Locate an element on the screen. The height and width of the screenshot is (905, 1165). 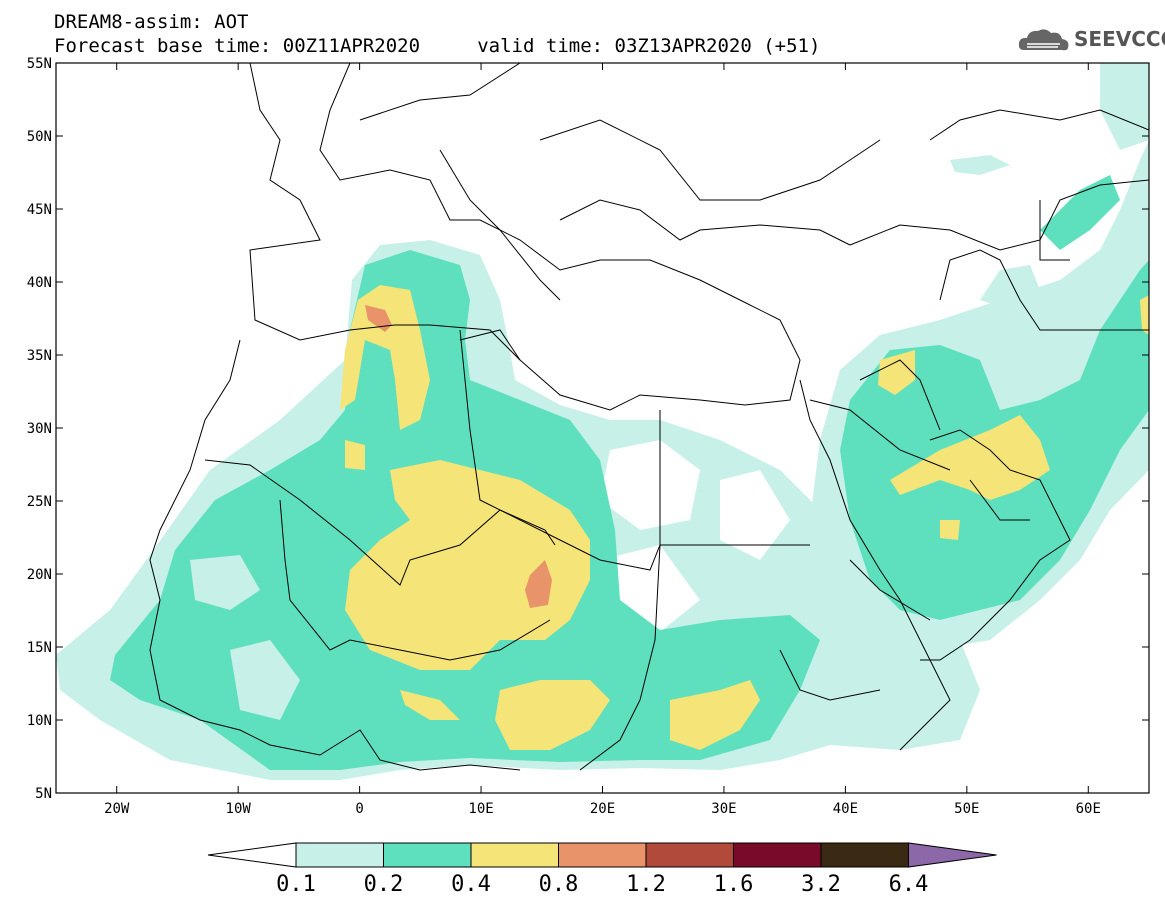
lon-tick-label: 20W is located at coordinates (117, 809).